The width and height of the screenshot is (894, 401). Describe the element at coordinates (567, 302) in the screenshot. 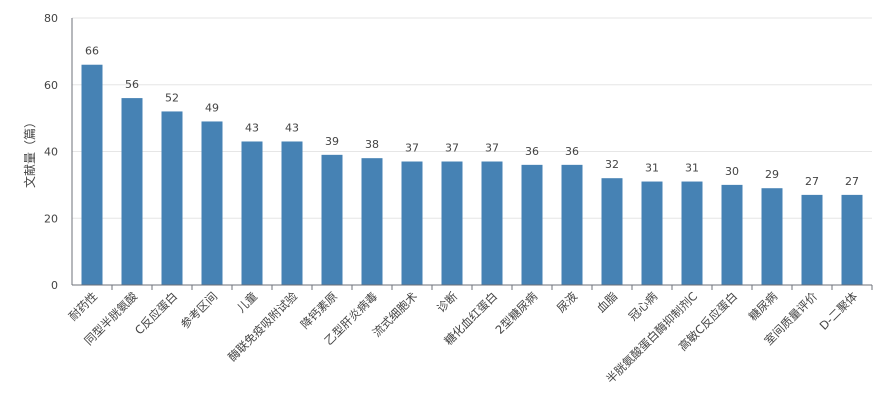

I see `x-tick-label: 尿液` at that location.